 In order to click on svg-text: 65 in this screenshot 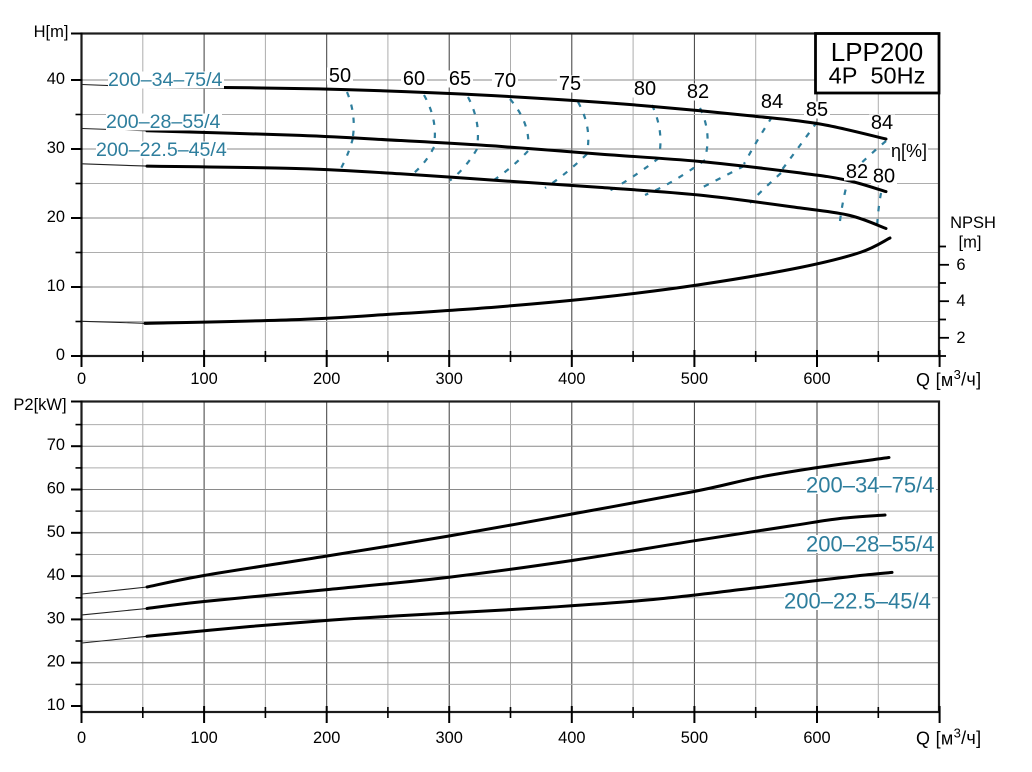, I will do `click(460, 79)`.